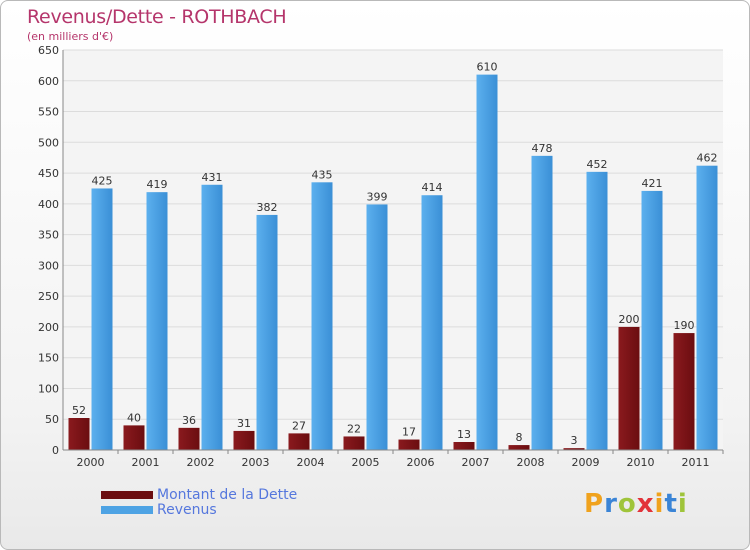 Image resolution: width=750 pixels, height=550 pixels. I want to click on legend-item-revenus: Revenus, so click(199, 509).